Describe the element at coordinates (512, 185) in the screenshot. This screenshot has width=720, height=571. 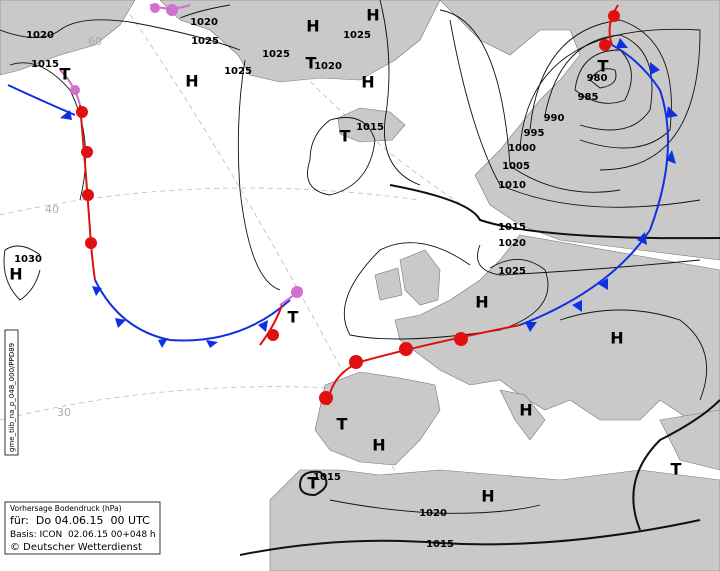
I see `isobar-label: 1010` at that location.